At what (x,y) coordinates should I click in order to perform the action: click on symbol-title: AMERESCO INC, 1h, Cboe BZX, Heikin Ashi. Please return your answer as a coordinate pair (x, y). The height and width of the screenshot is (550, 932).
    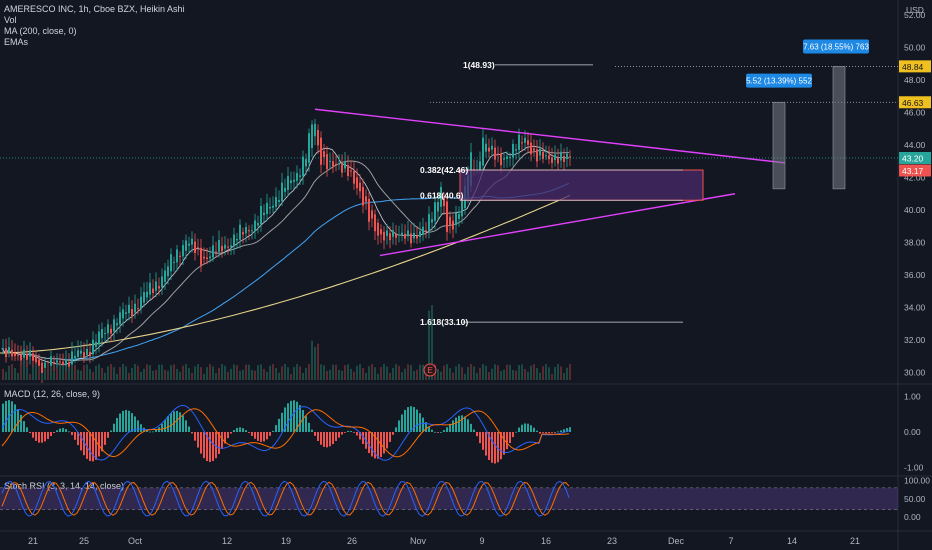
    Looking at the image, I should click on (94, 9).